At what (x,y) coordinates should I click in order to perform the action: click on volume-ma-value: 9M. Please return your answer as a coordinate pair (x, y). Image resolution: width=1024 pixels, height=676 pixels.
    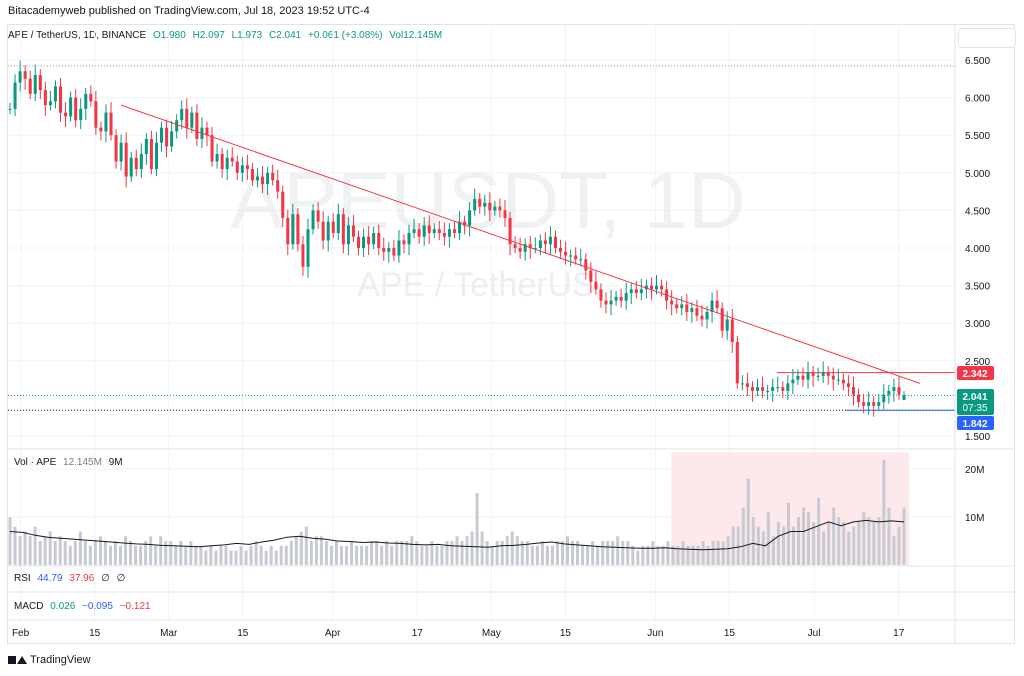
    Looking at the image, I should click on (115, 462).